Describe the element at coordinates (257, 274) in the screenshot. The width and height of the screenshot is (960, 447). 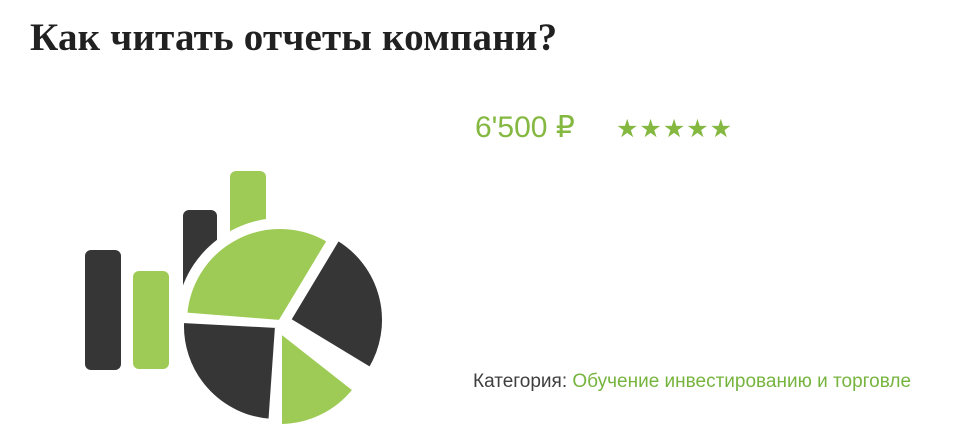
I see `pie-slice-top-green` at that location.